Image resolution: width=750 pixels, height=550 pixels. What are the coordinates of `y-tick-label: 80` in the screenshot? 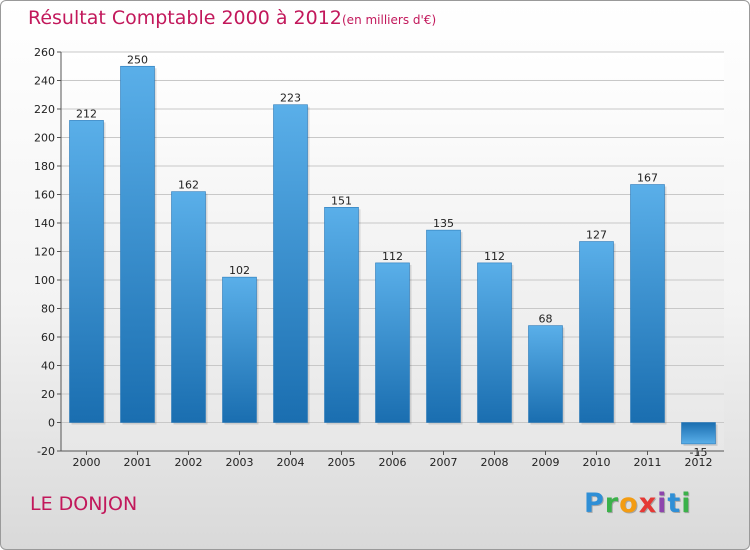 It's located at (48, 309).